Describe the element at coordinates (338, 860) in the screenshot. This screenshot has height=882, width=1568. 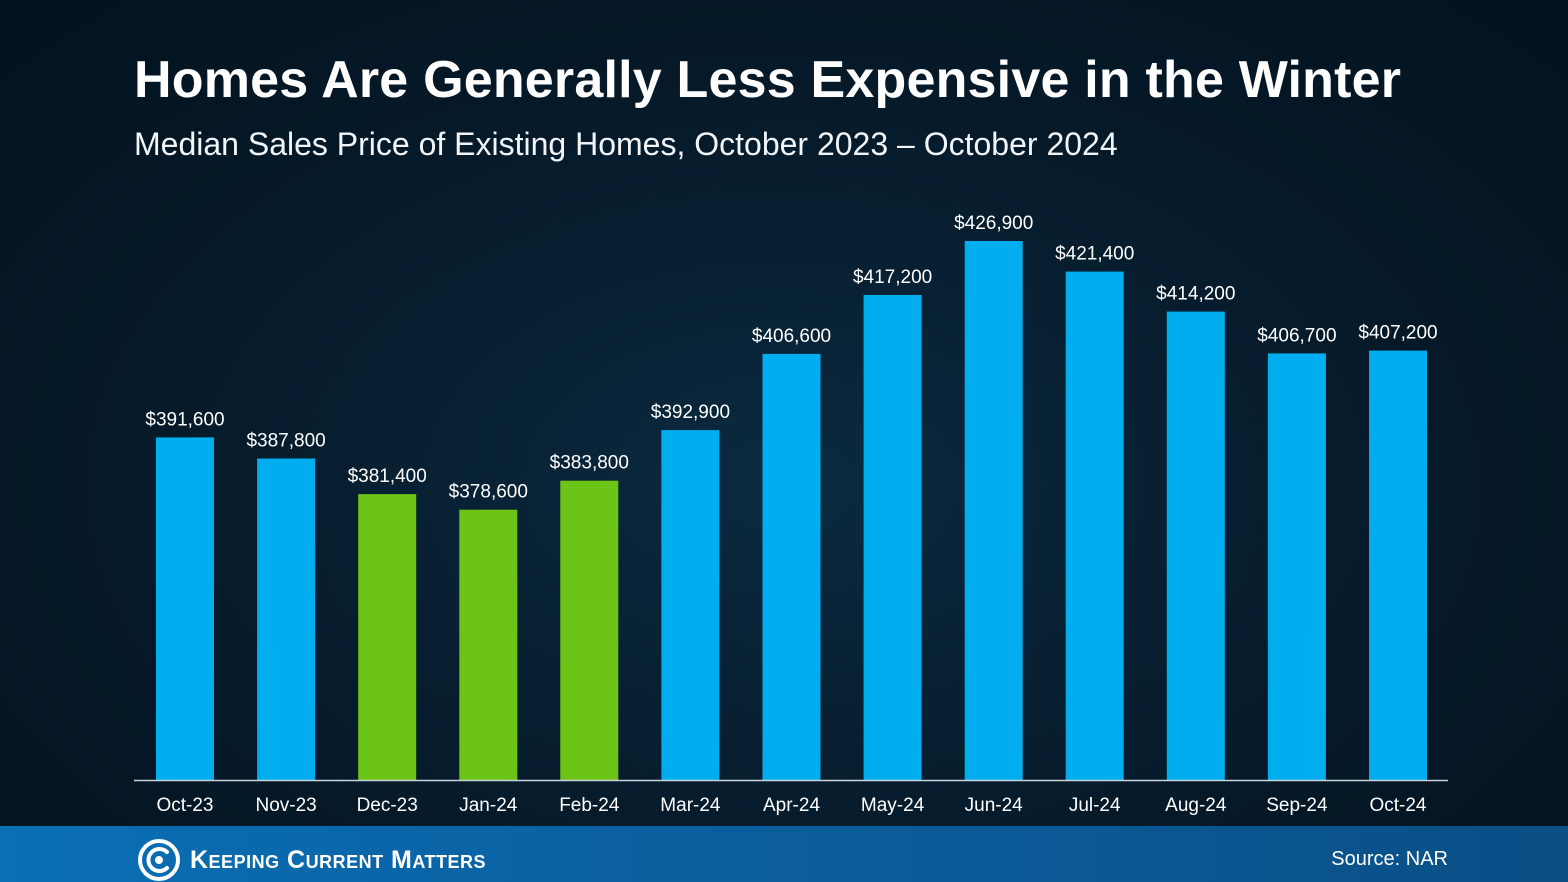
I see `brand-name: Keeping Current Matters` at that location.